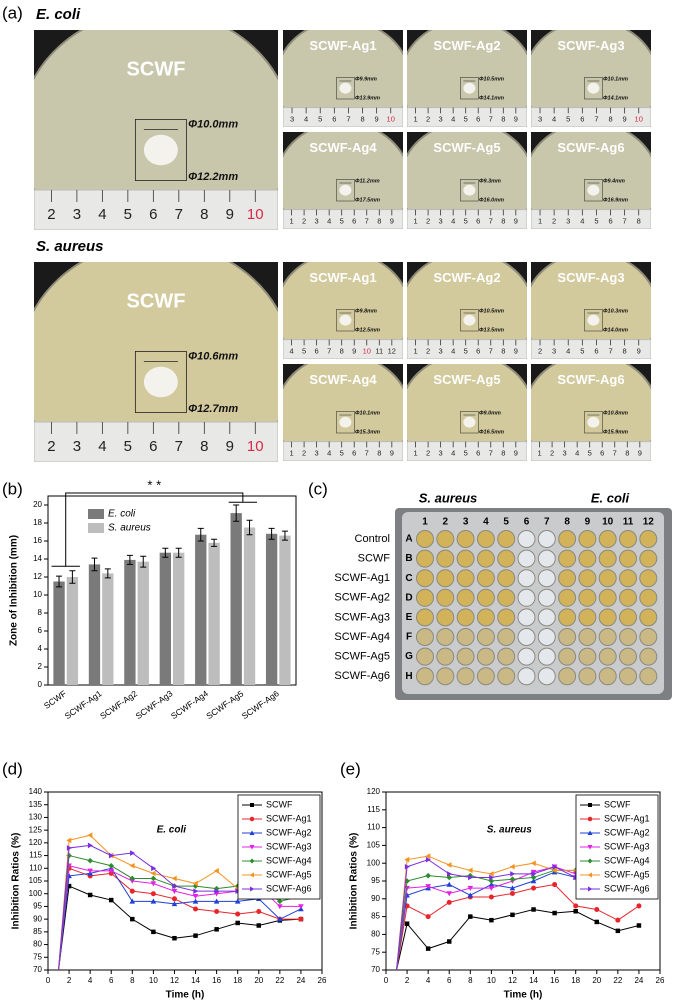 The height and width of the screenshot is (1004, 675). I want to click on label-inner: Φ10.3mm, so click(615, 312).